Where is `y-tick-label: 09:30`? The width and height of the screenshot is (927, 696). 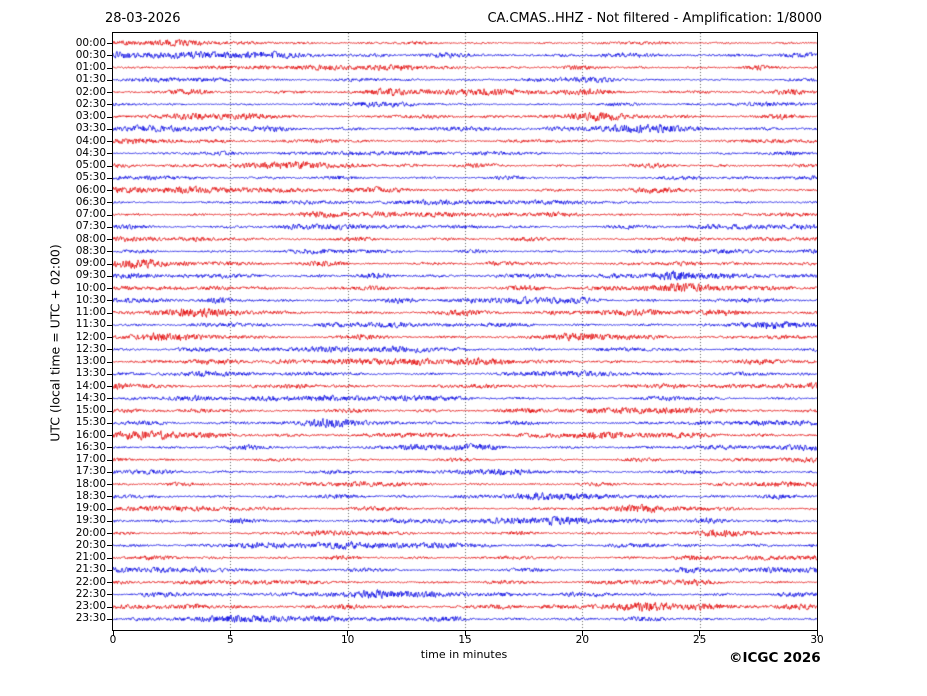 y-tick-label: 09:30 is located at coordinates (90, 275).